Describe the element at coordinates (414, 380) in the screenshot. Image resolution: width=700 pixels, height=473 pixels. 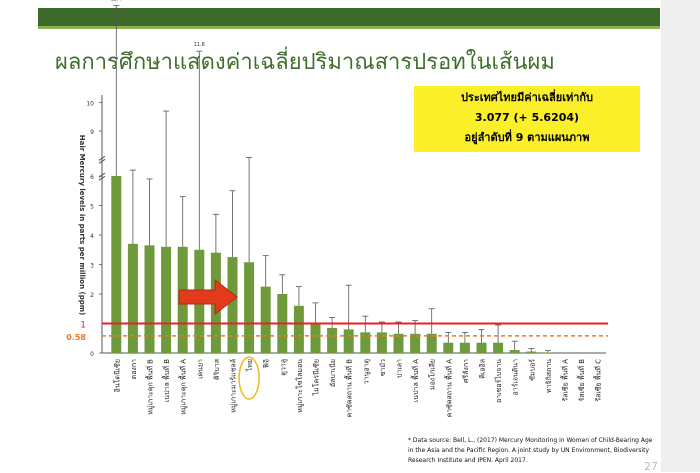
I see `category-label: เนปาล พื้นที่ A` at that location.